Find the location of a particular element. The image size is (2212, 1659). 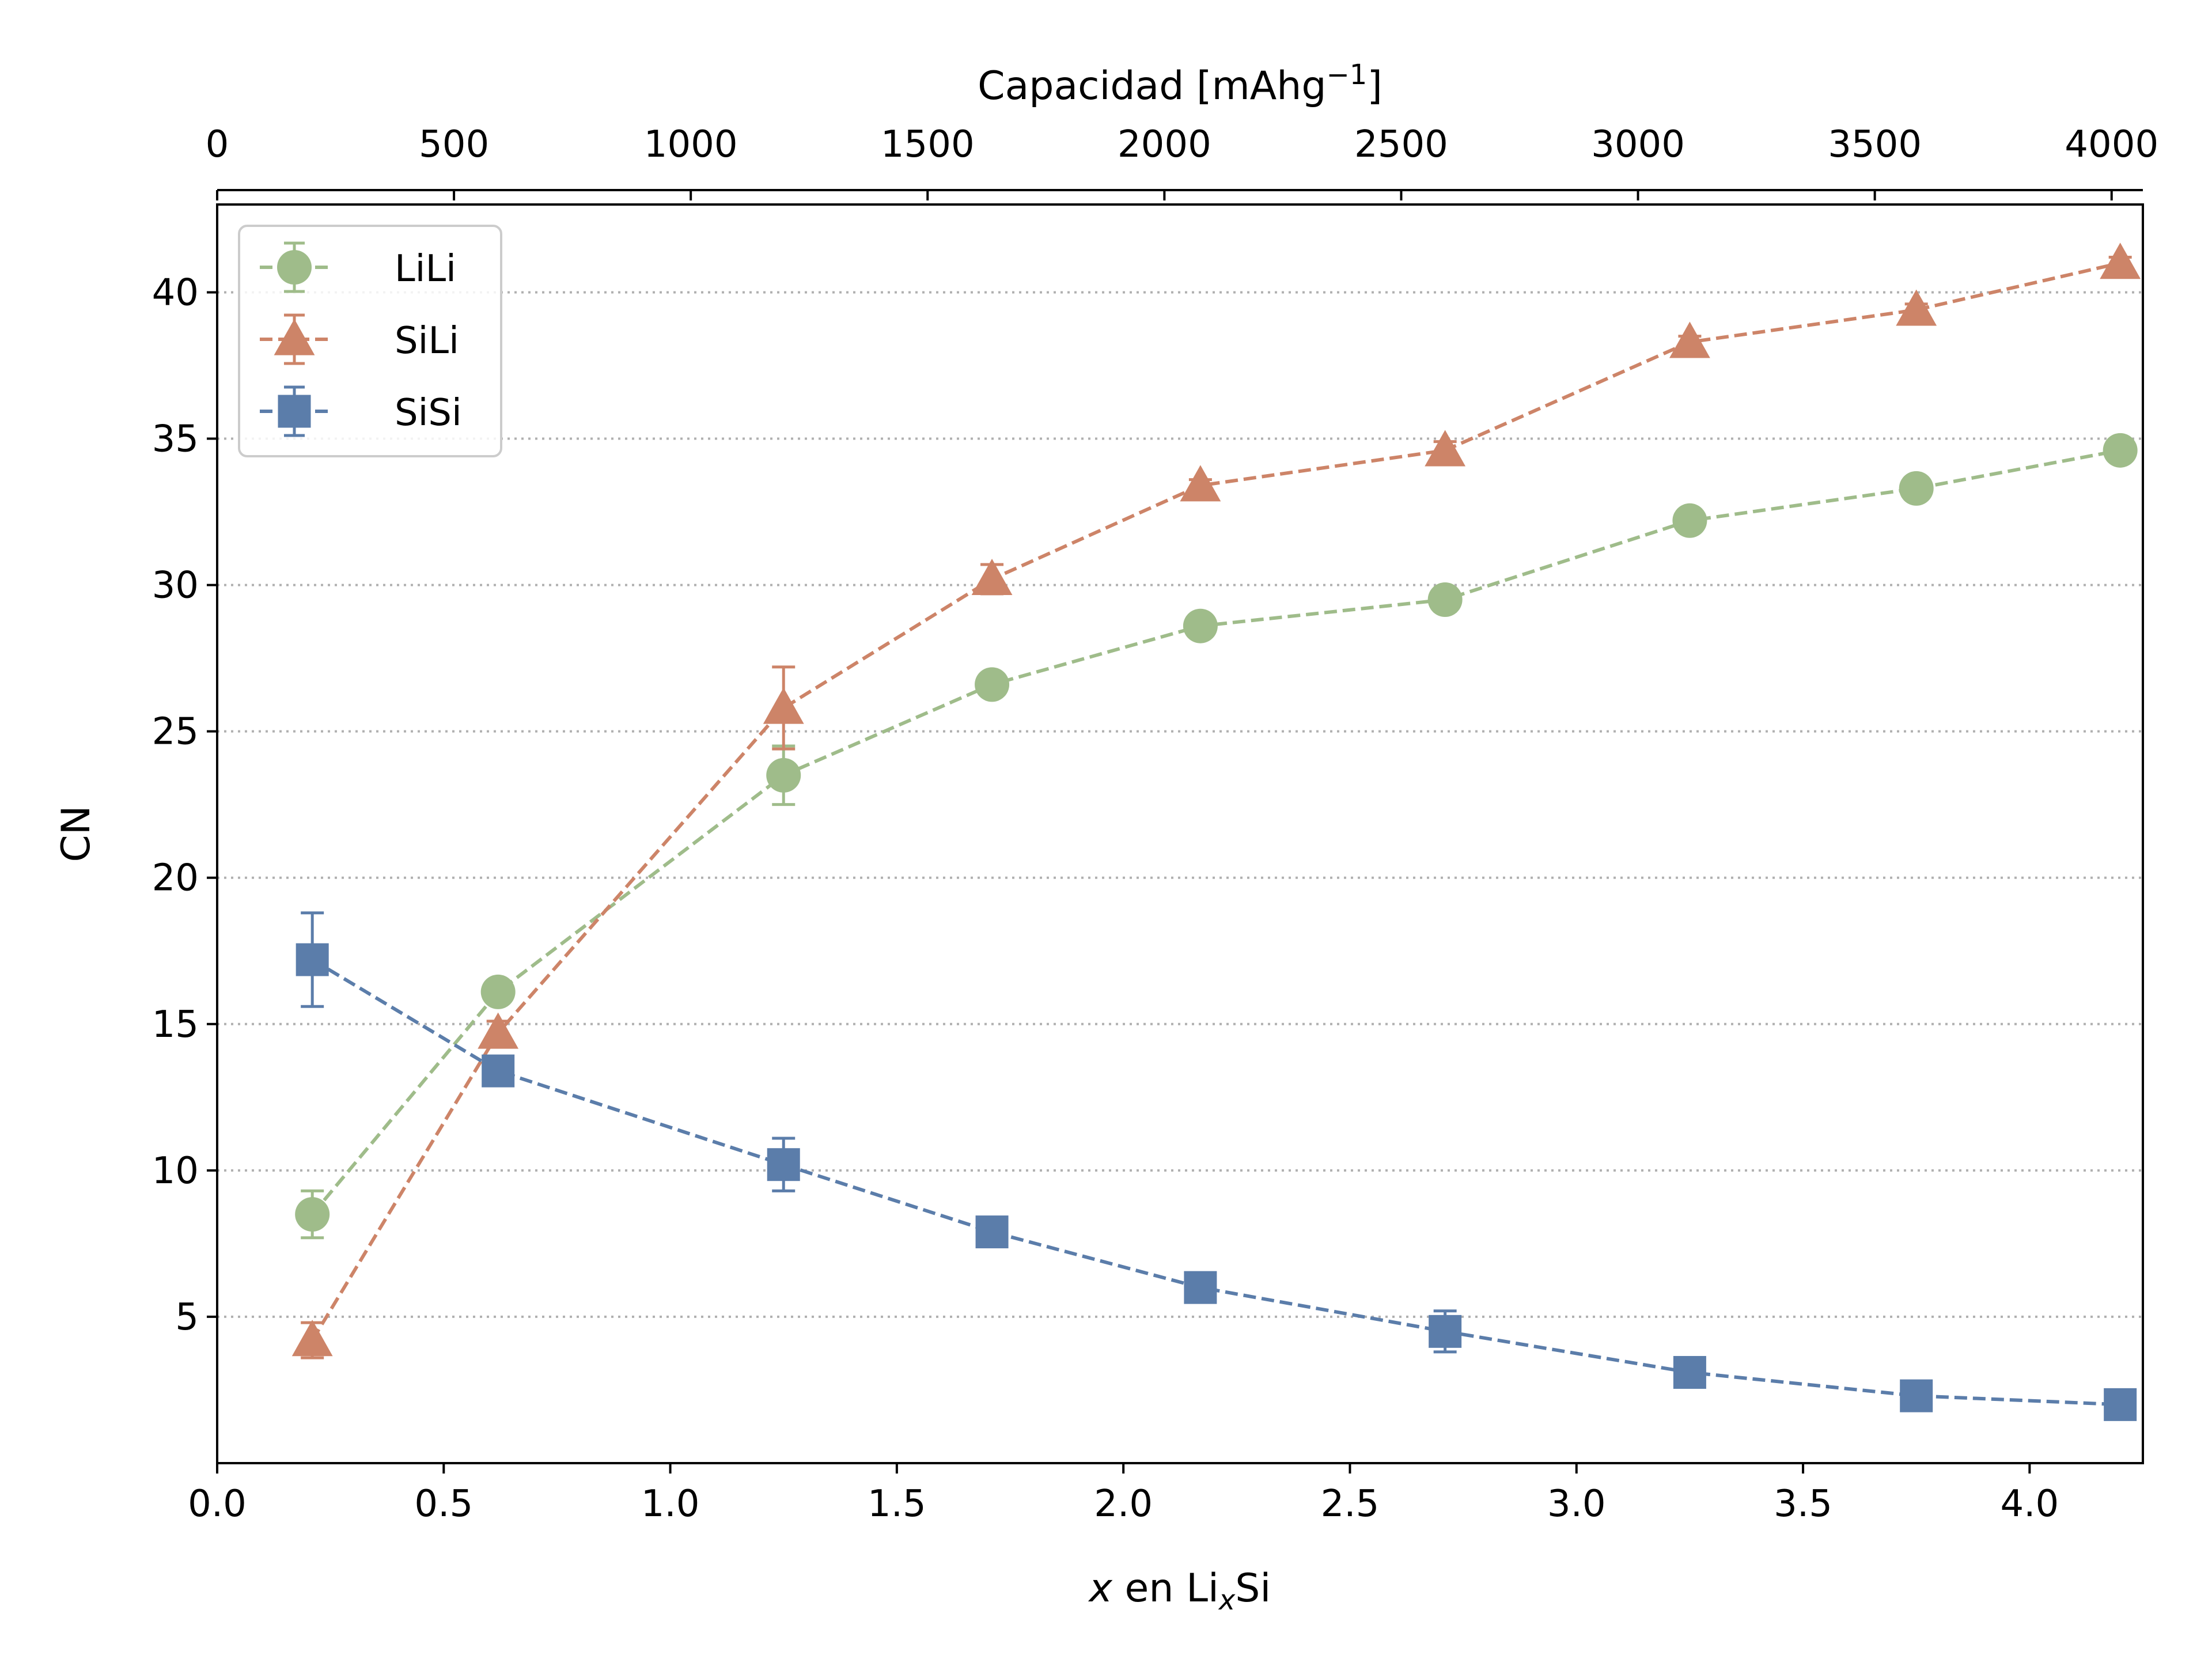

x-tick-label: 0.0 is located at coordinates (217, 1504).